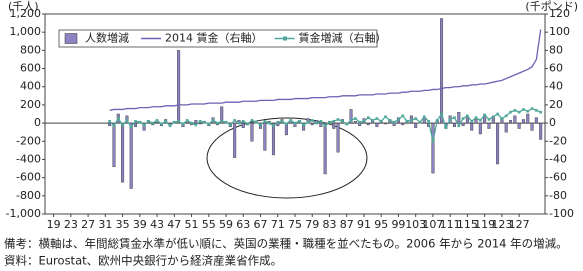 This screenshot has height=271, width=583. I want to click on y2-tick-label: 0, so click(552, 122).